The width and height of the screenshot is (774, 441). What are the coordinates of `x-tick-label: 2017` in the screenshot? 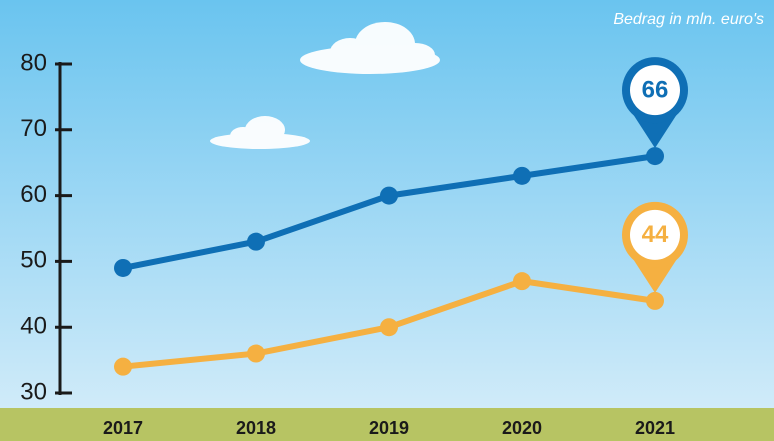 It's located at (123, 428).